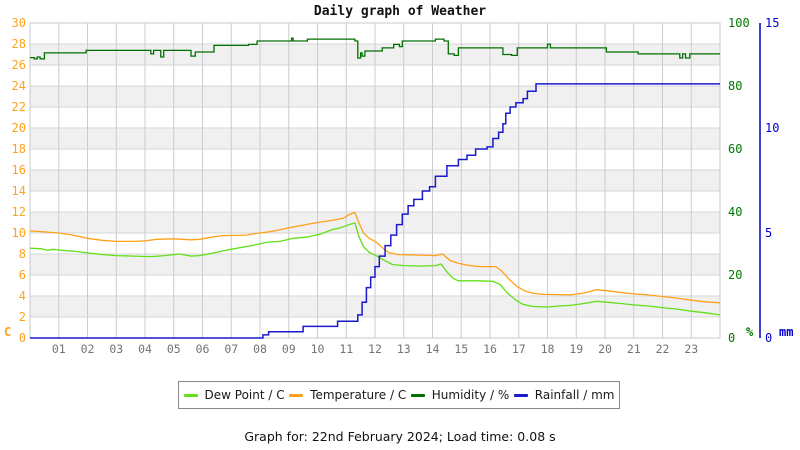 This screenshot has width=800, height=450. I want to click on axis-tick-label: 40, so click(735, 212).